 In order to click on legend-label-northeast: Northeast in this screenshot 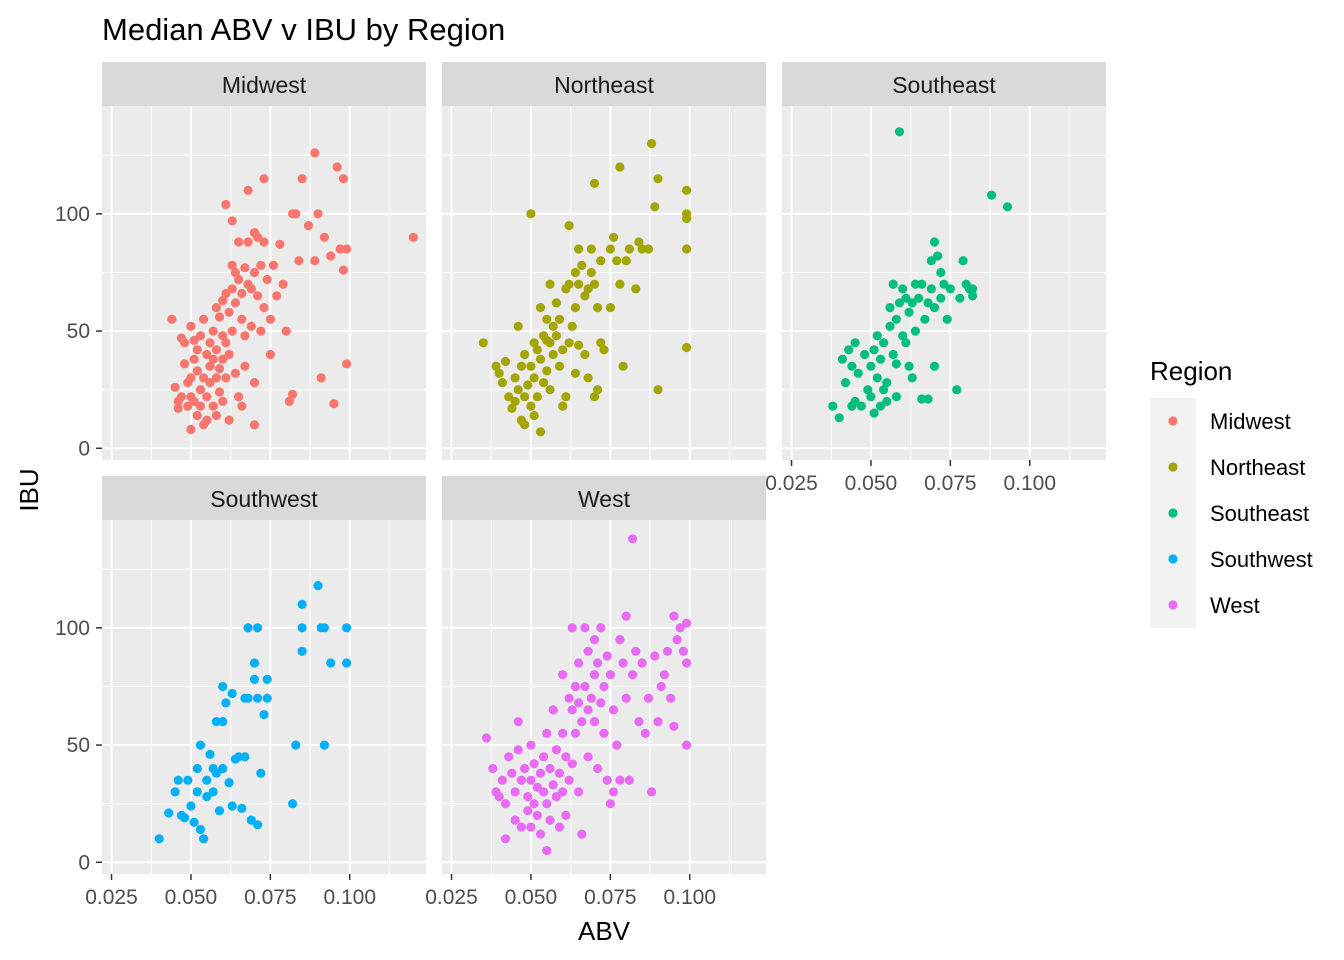, I will do `click(1257, 467)`.